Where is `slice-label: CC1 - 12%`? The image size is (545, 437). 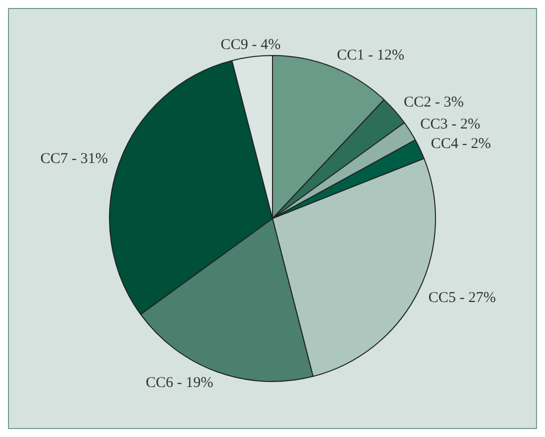
slice-label: CC1 - 12% is located at coordinates (370, 56).